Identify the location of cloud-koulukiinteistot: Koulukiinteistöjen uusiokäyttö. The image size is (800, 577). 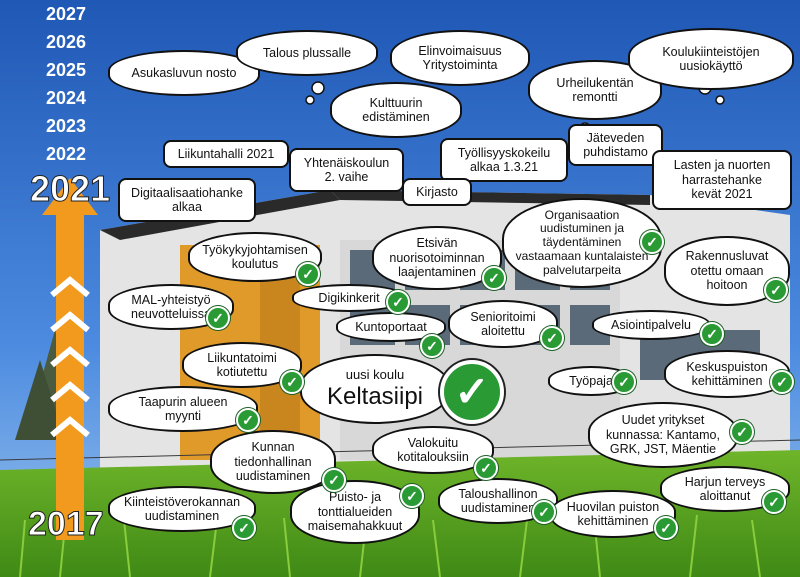
(711, 59).